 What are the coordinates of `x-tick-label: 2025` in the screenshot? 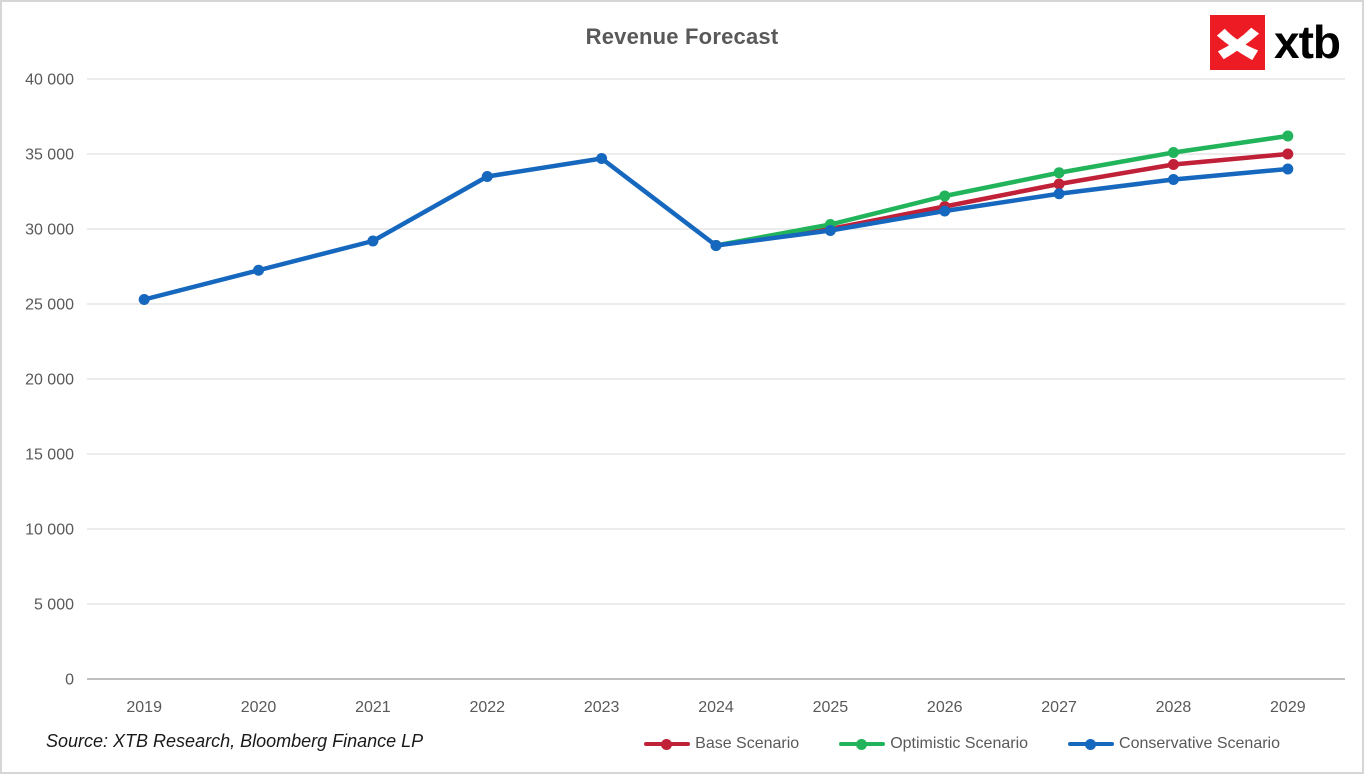 It's located at (831, 707).